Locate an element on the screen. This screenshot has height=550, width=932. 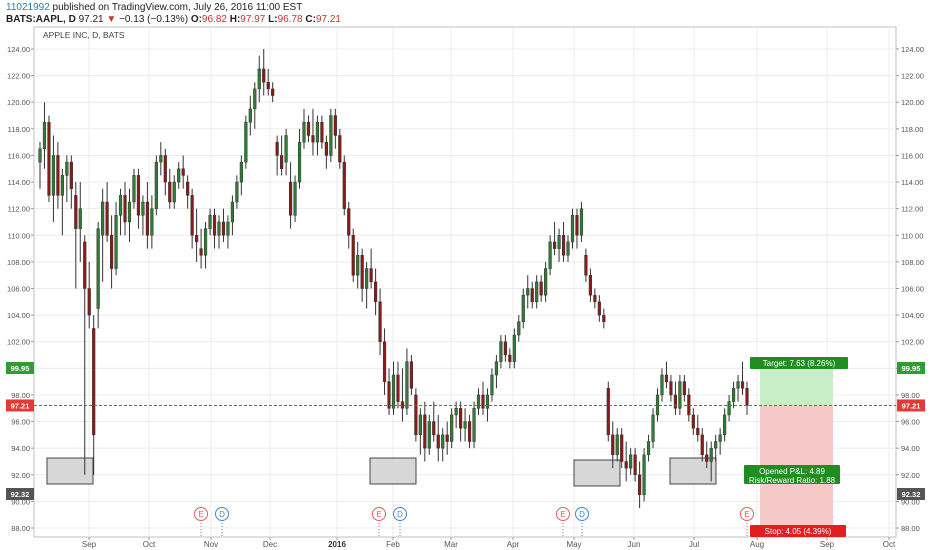
y-tick-label-left: 118.00 is located at coordinates (19, 129).